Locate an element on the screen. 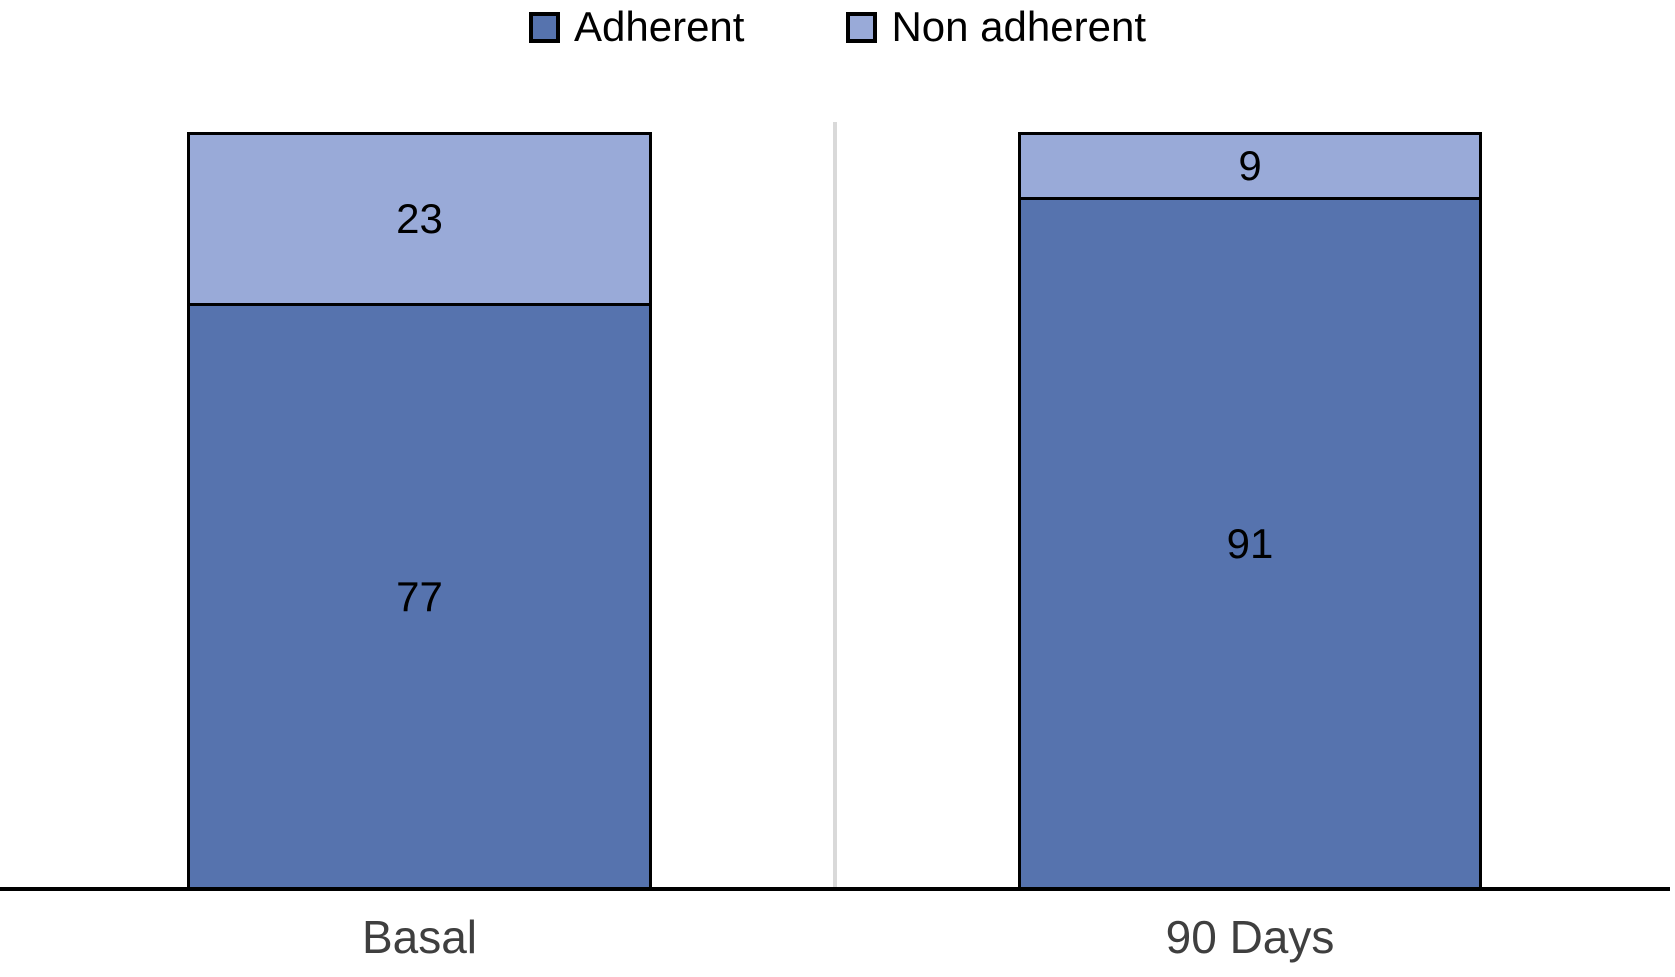  category-label-basal: Basal is located at coordinates (419, 937).